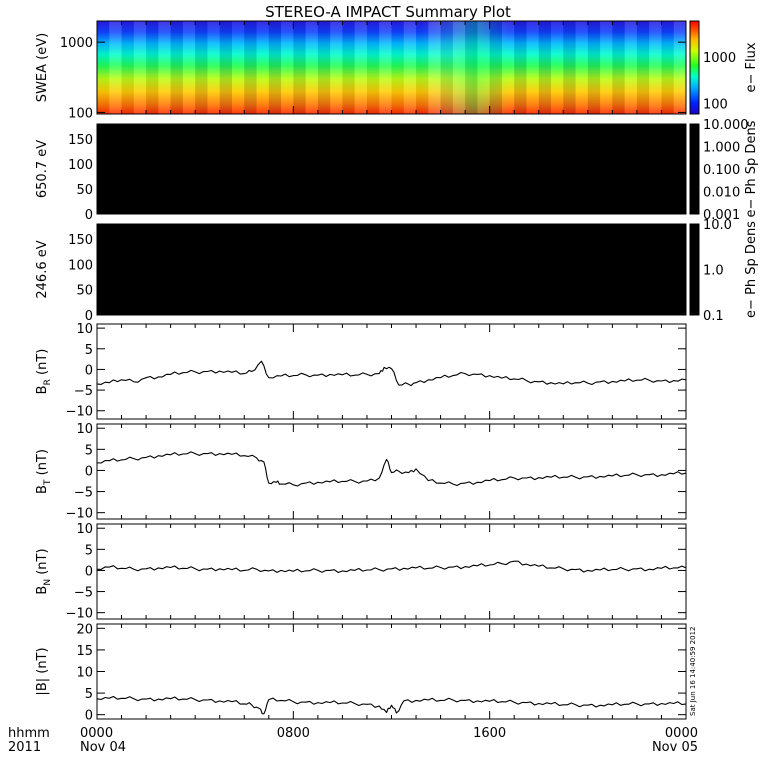  Describe the element at coordinates (42, 169) in the screenshot. I see `pad650-y-label: 650.7 eV` at that location.